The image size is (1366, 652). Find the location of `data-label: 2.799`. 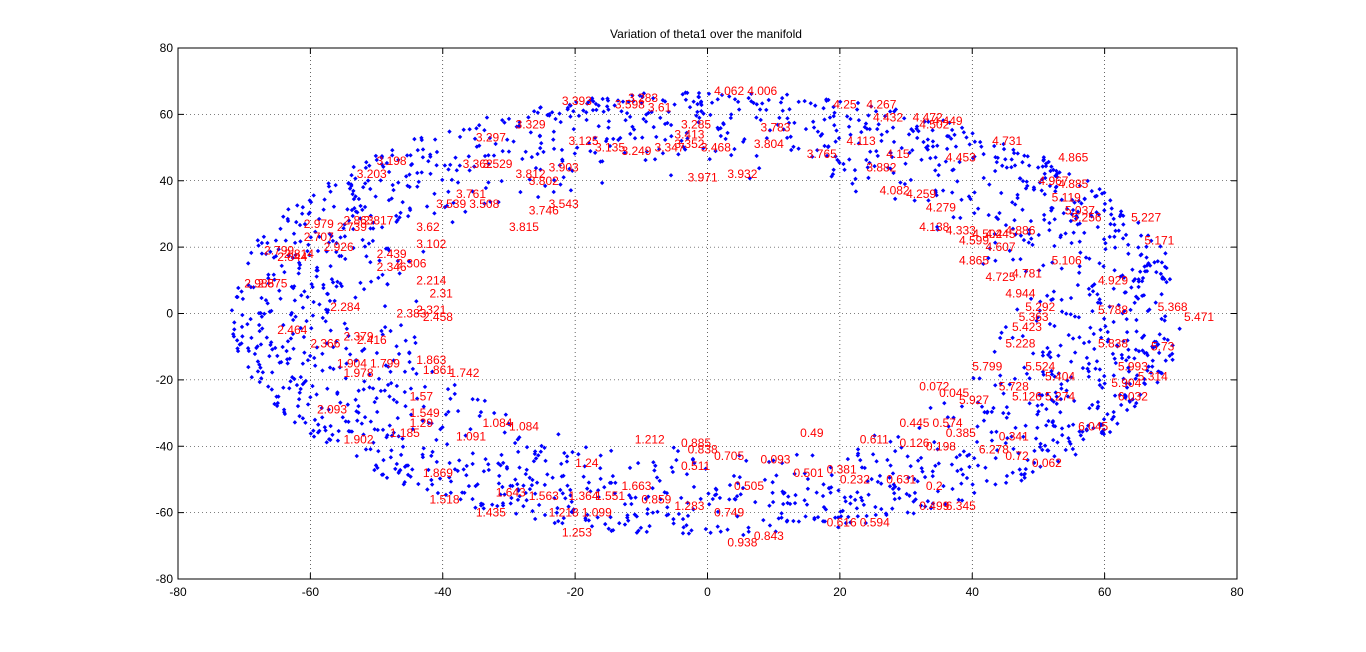

data-label: 2.799 is located at coordinates (279, 250).